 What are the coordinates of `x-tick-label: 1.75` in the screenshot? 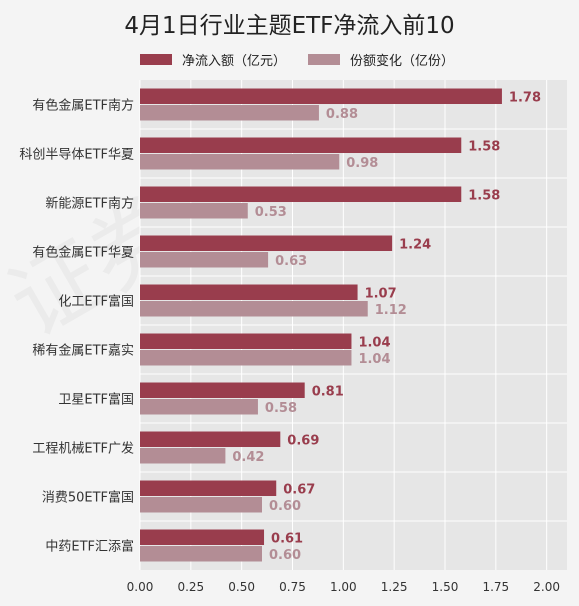 It's located at (495, 587).